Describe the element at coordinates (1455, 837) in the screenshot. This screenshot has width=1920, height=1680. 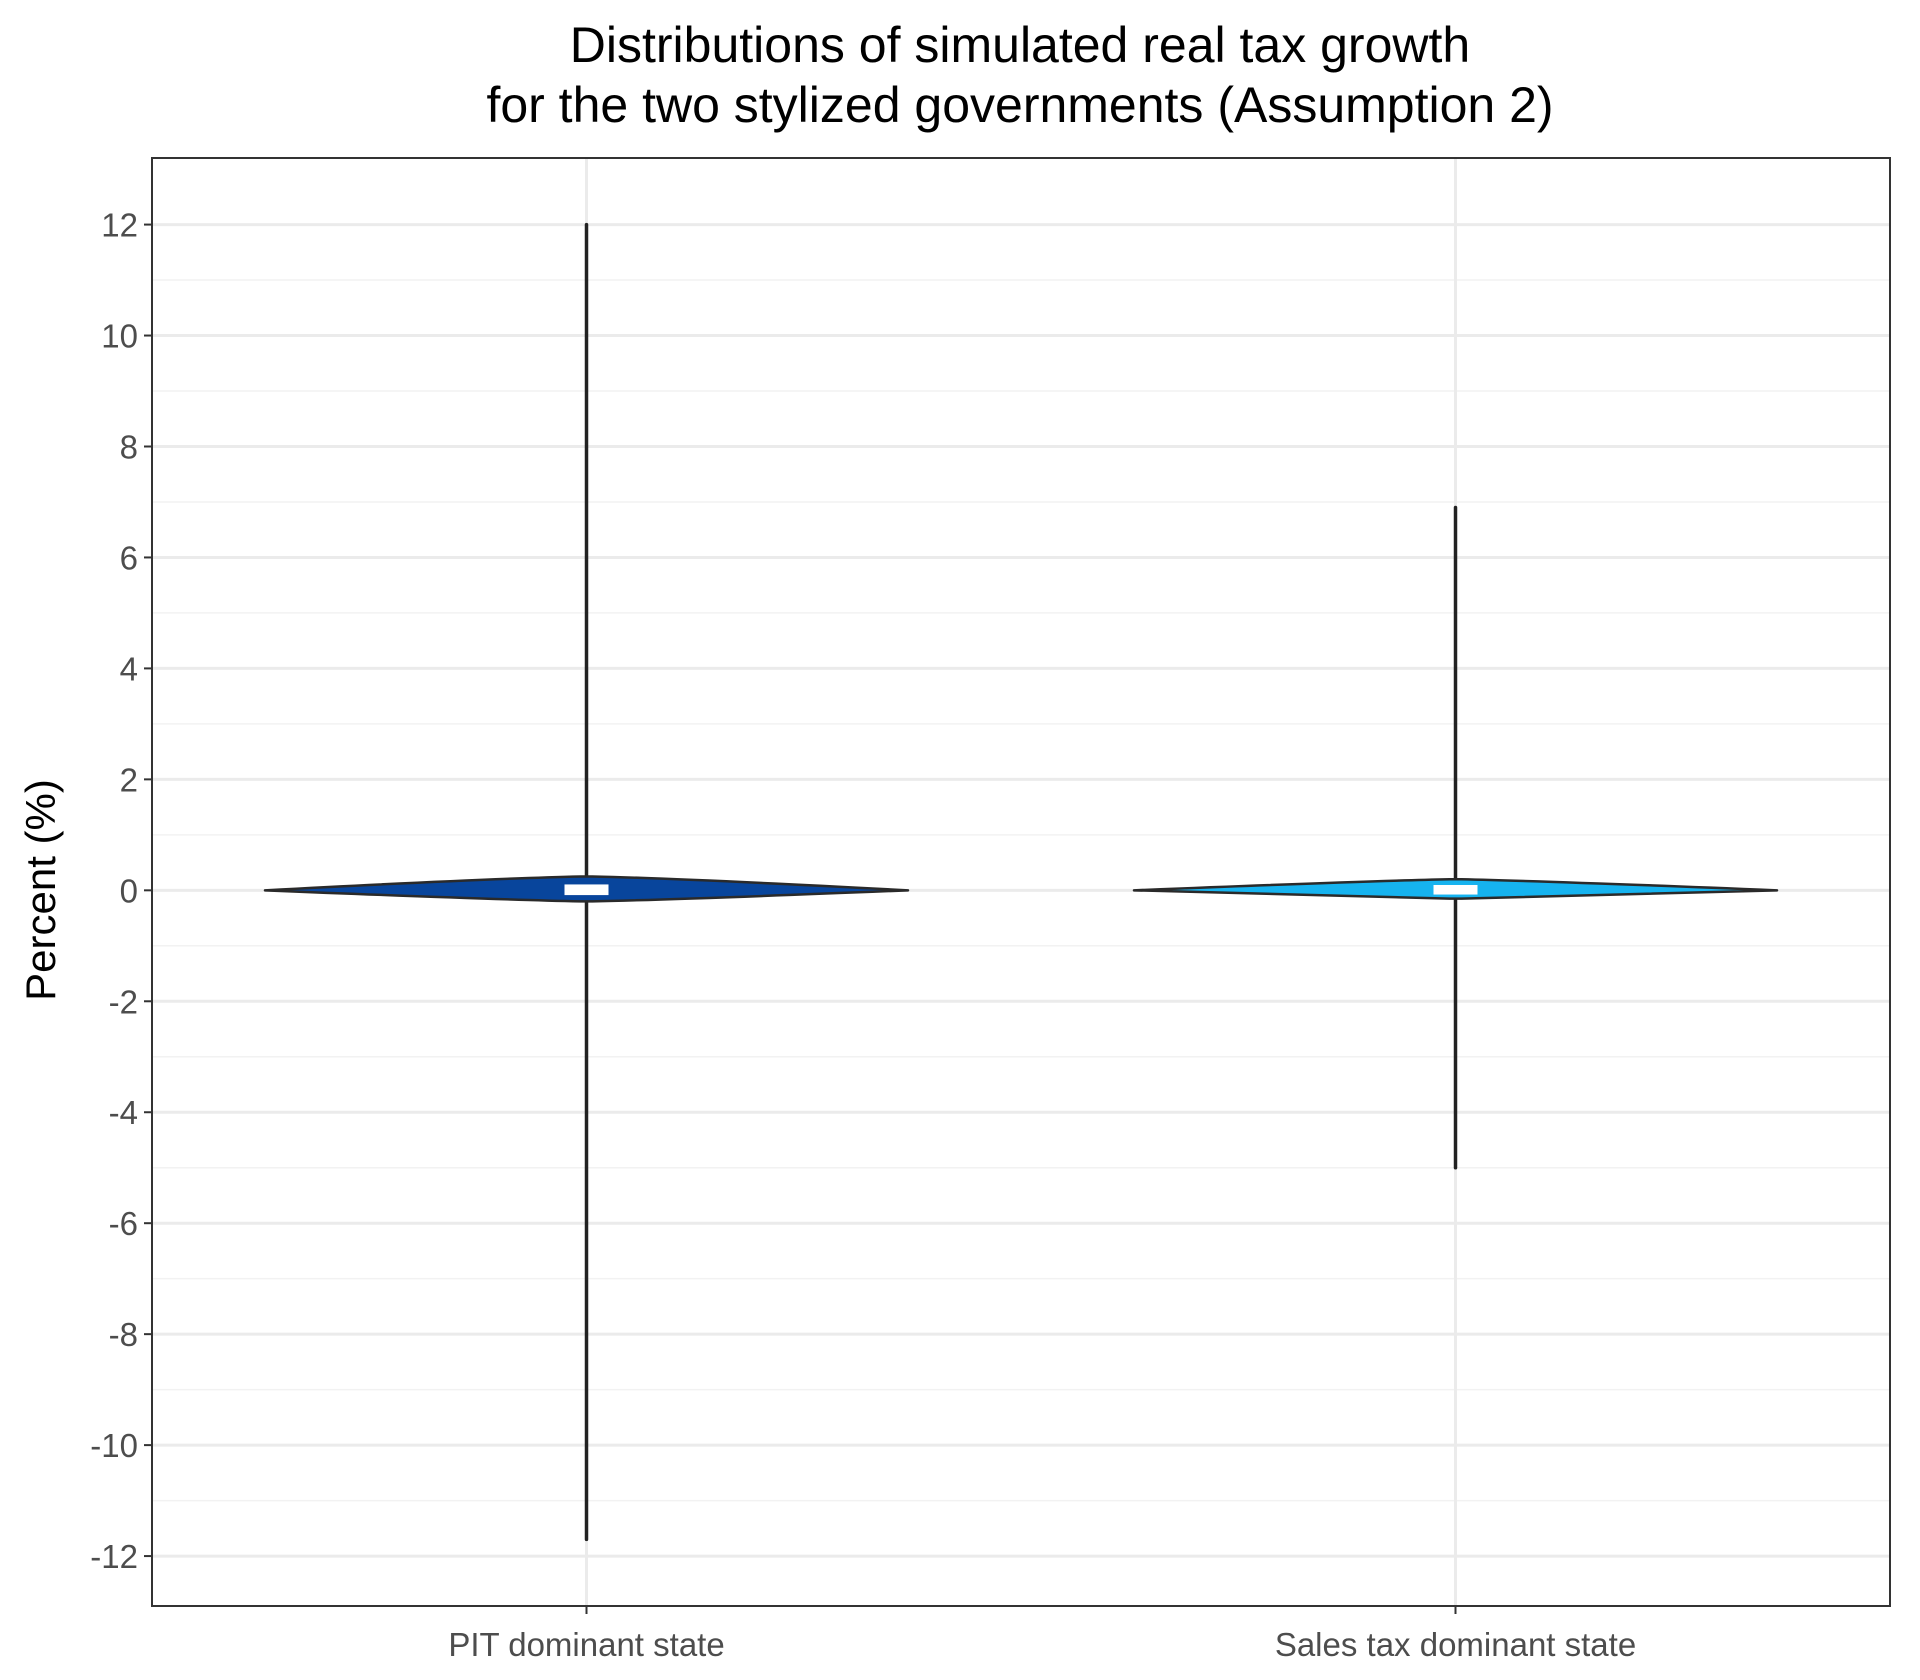
I see `violin-sales-tax` at that location.